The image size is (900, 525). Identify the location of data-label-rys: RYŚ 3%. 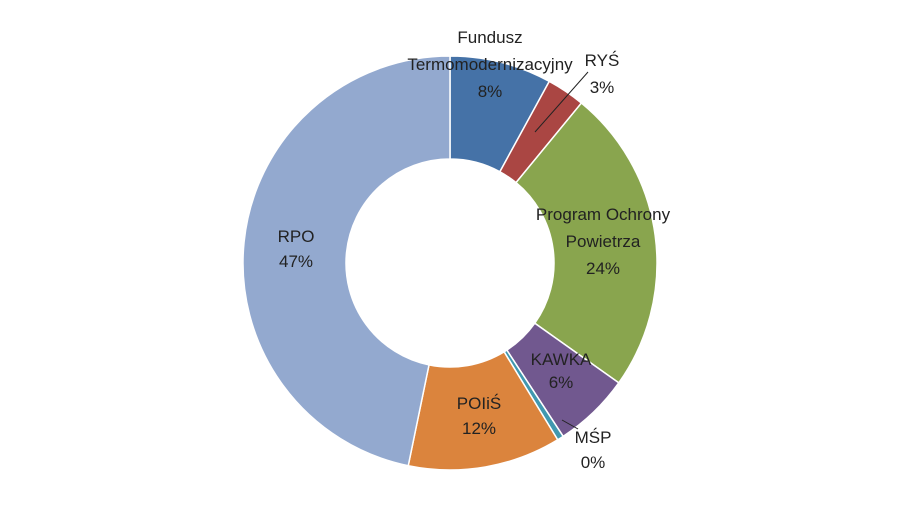
(602, 74).